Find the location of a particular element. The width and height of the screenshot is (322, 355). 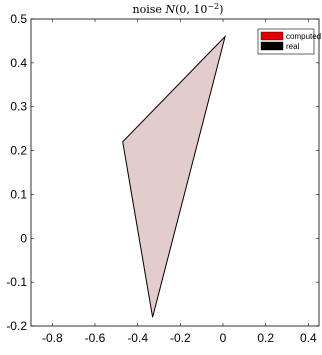

legend-swatch-computed is located at coordinates (272, 36).